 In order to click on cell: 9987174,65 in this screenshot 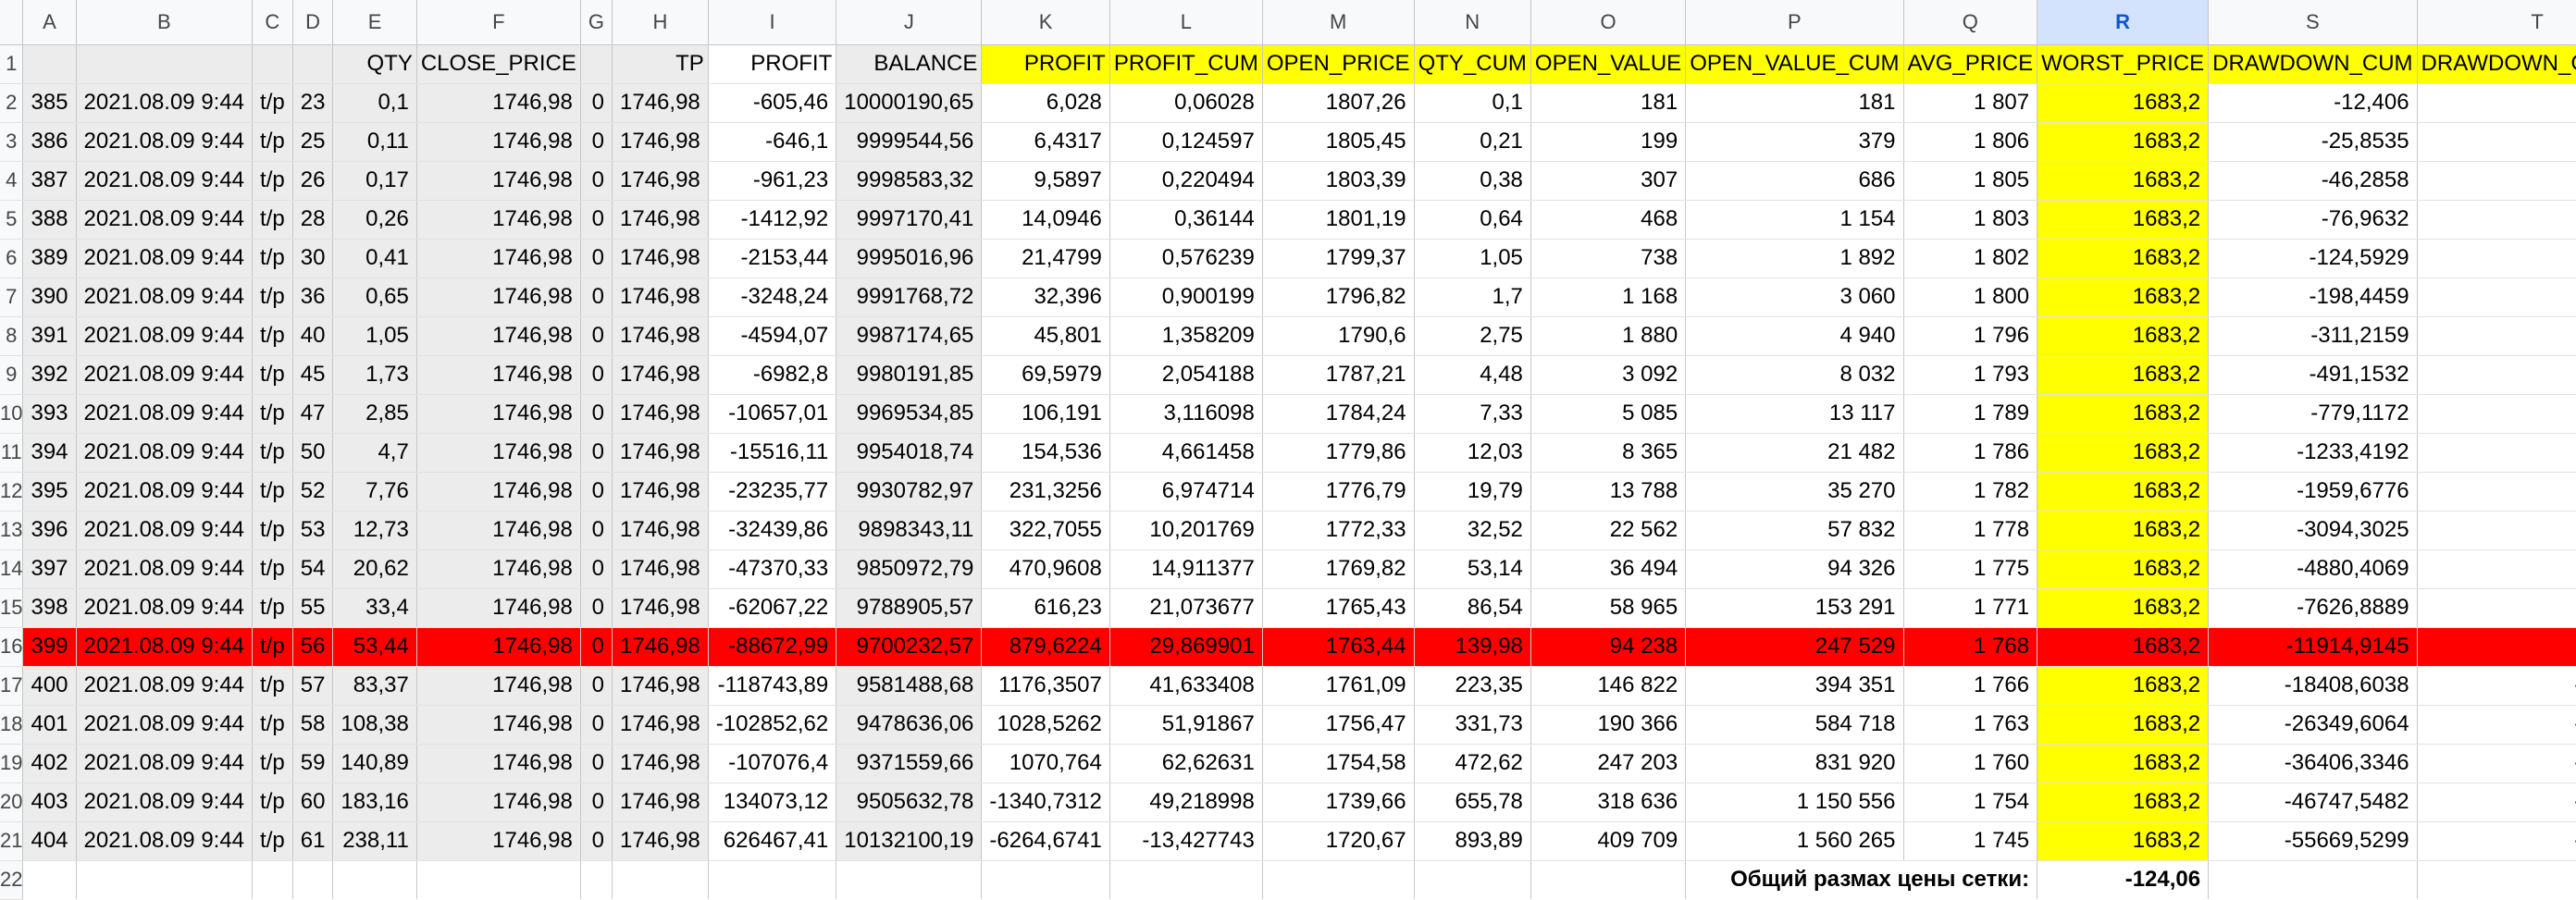, I will do `click(910, 336)`.